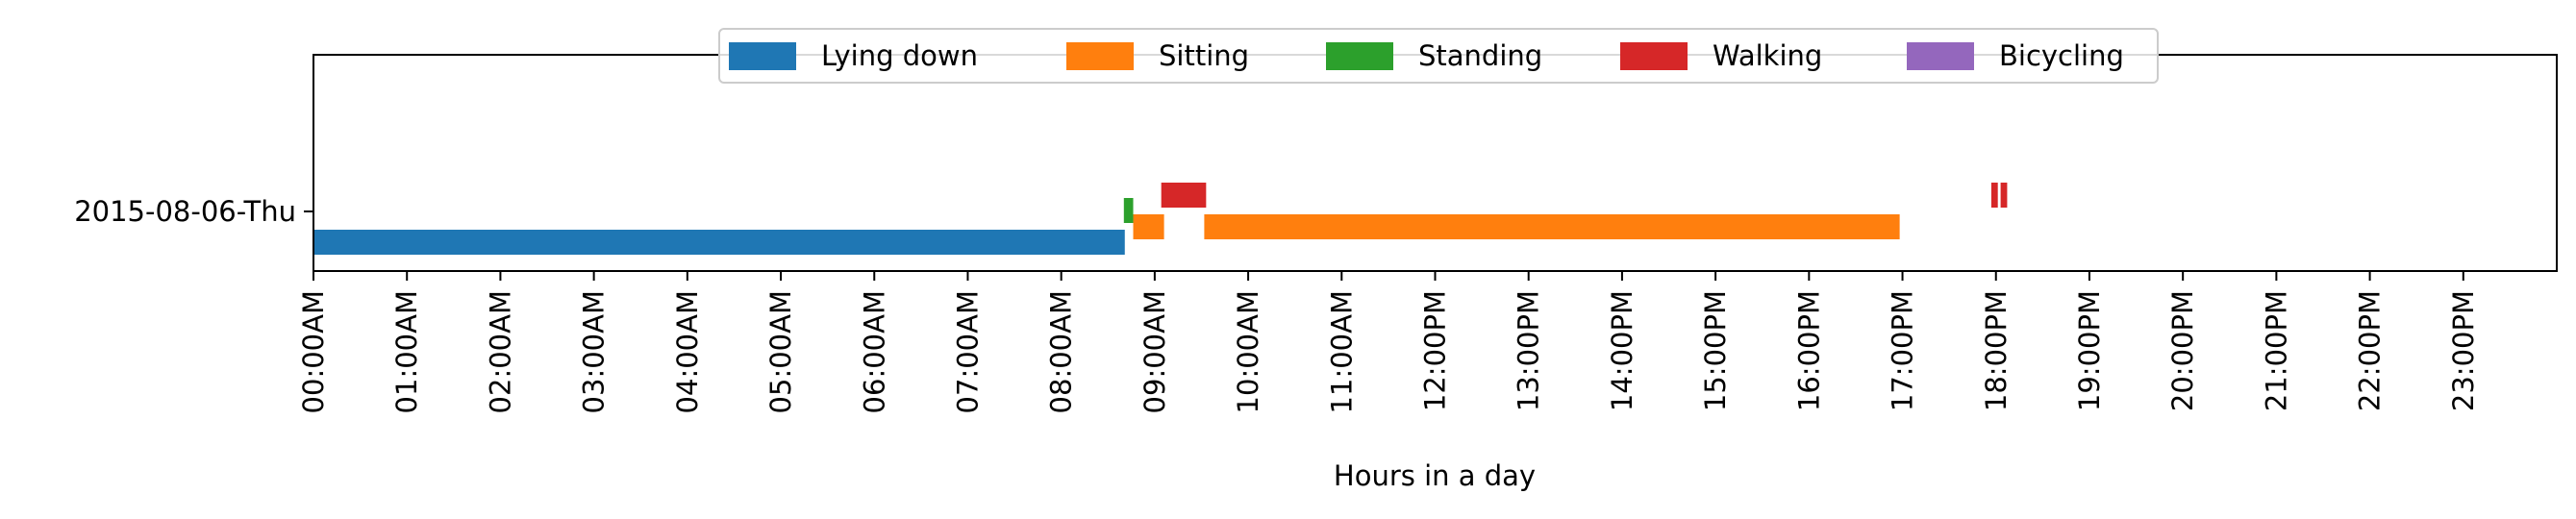 Image resolution: width=2576 pixels, height=519 pixels. I want to click on x-tick-label: 13:00PM, so click(1529, 350).